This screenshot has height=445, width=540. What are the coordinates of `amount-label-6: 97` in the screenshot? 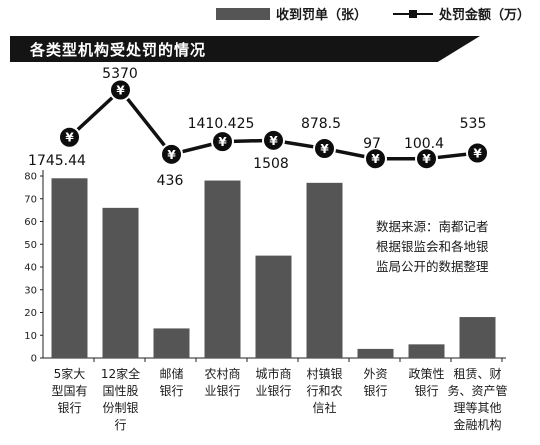 It's located at (372, 144).